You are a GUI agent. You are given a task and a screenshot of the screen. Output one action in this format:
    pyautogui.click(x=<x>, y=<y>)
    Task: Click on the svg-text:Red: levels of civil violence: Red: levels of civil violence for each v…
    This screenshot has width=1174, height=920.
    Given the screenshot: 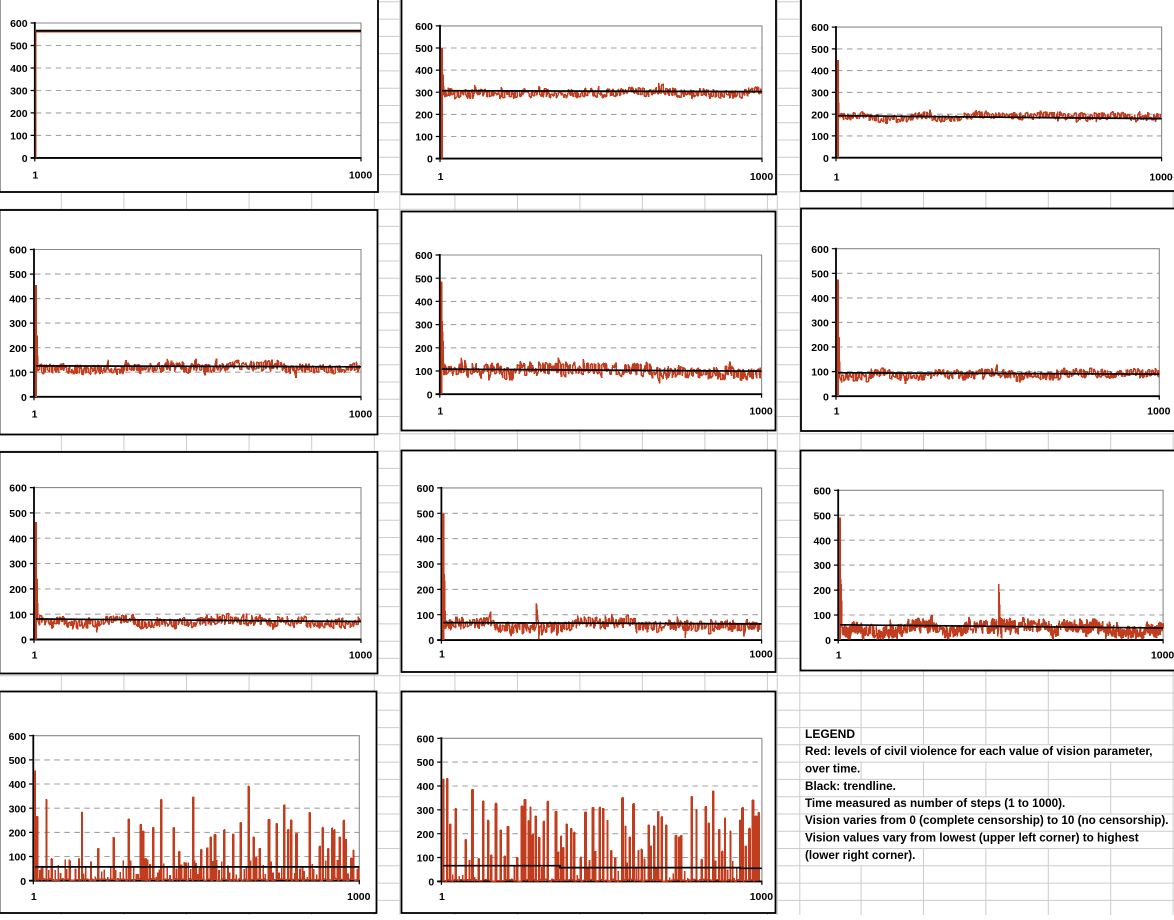 What is the action you would take?
    pyautogui.click(x=979, y=751)
    